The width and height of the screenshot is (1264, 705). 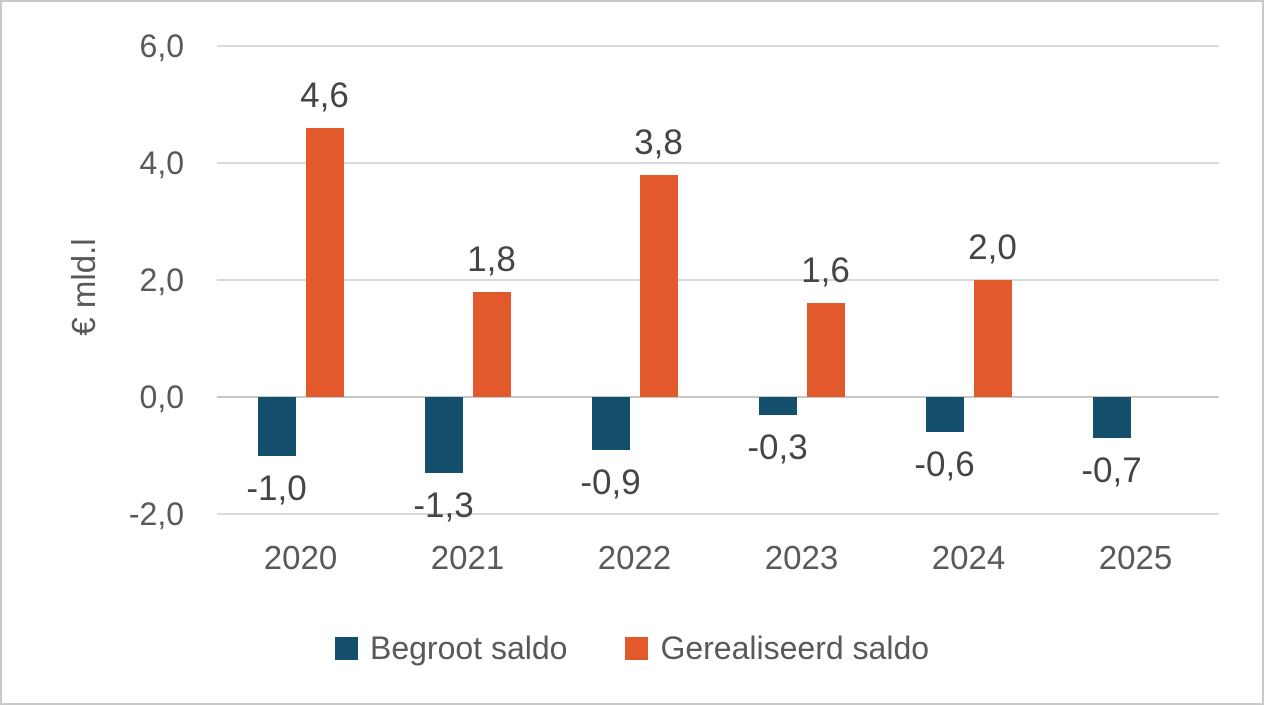 I want to click on data-label: -0,9, so click(x=610, y=482).